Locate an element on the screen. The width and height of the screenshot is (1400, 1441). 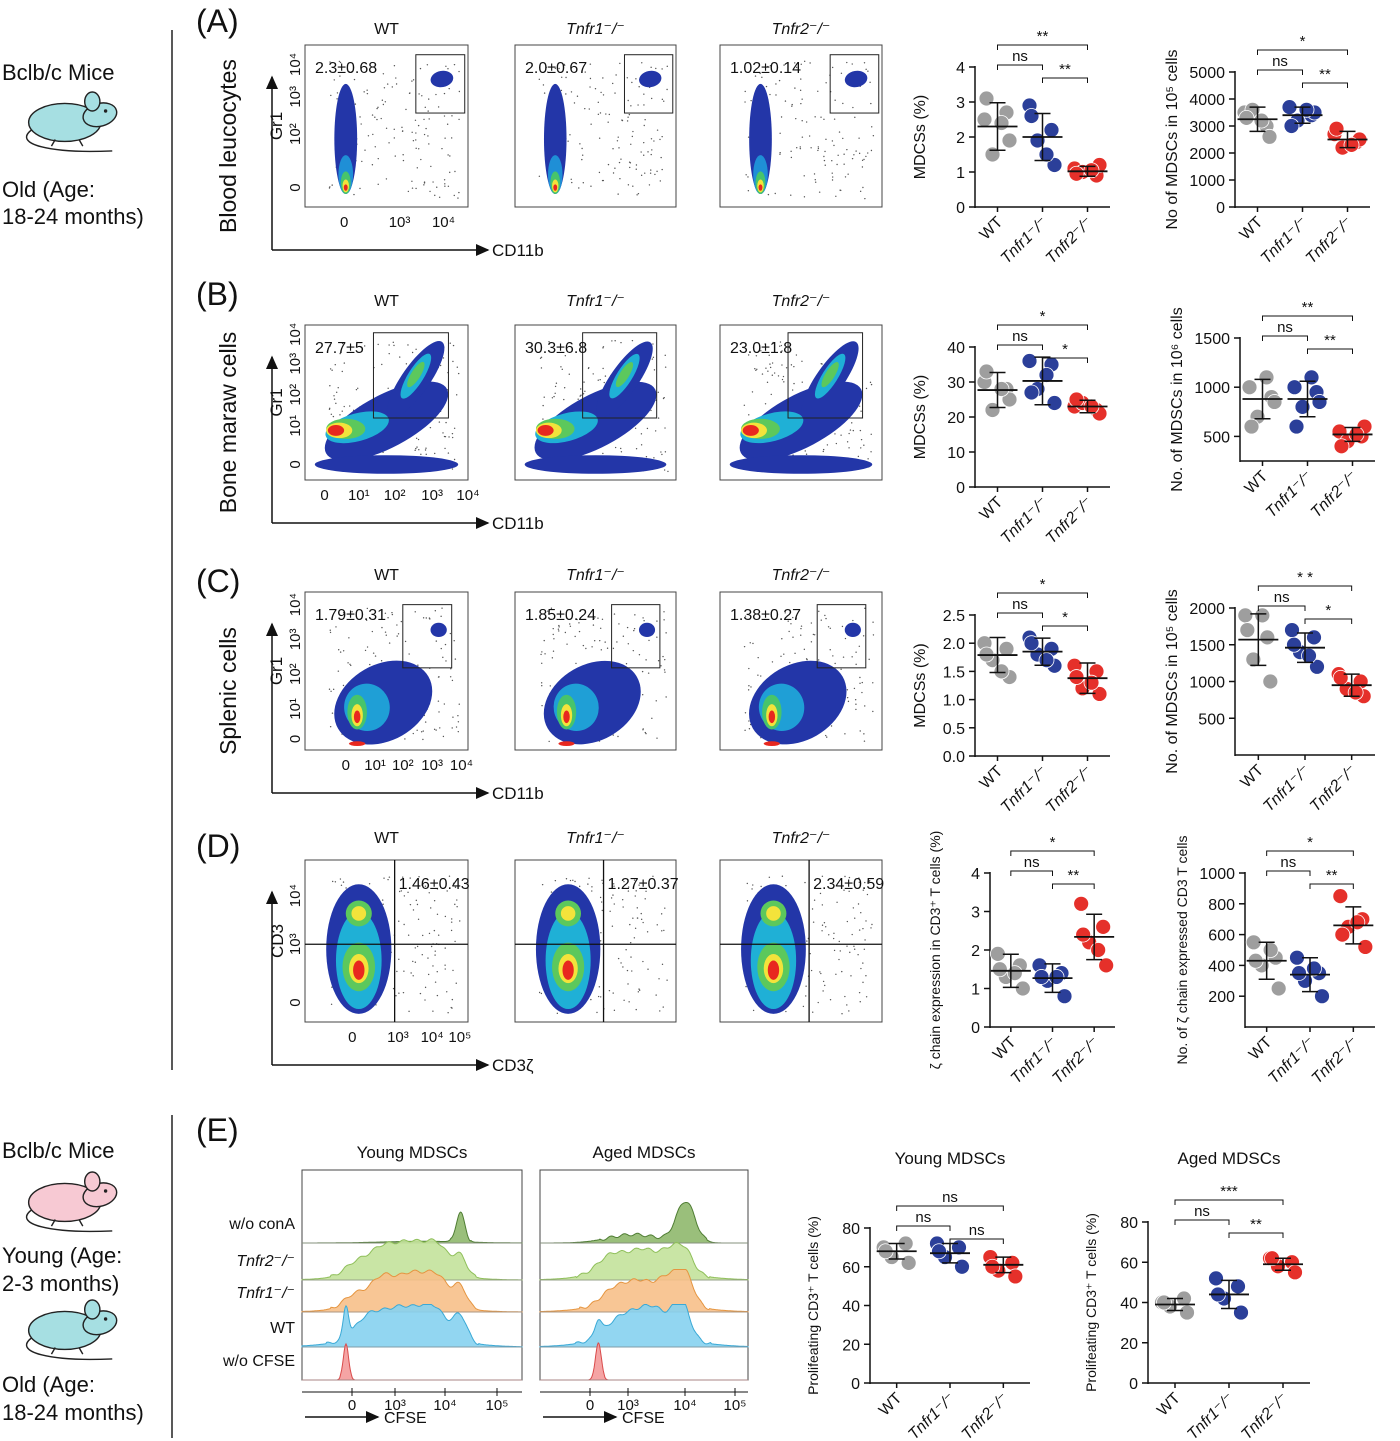
significance-label: * is located at coordinates (1310, 842).